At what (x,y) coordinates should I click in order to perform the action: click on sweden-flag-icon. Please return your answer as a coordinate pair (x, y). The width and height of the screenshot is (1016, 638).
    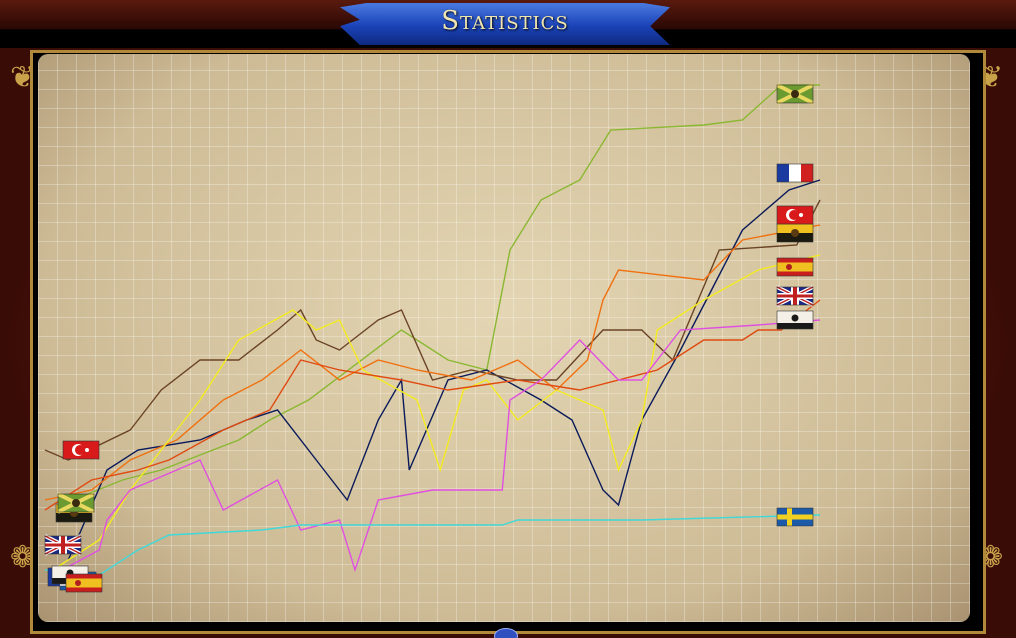
    Looking at the image, I should click on (795, 517).